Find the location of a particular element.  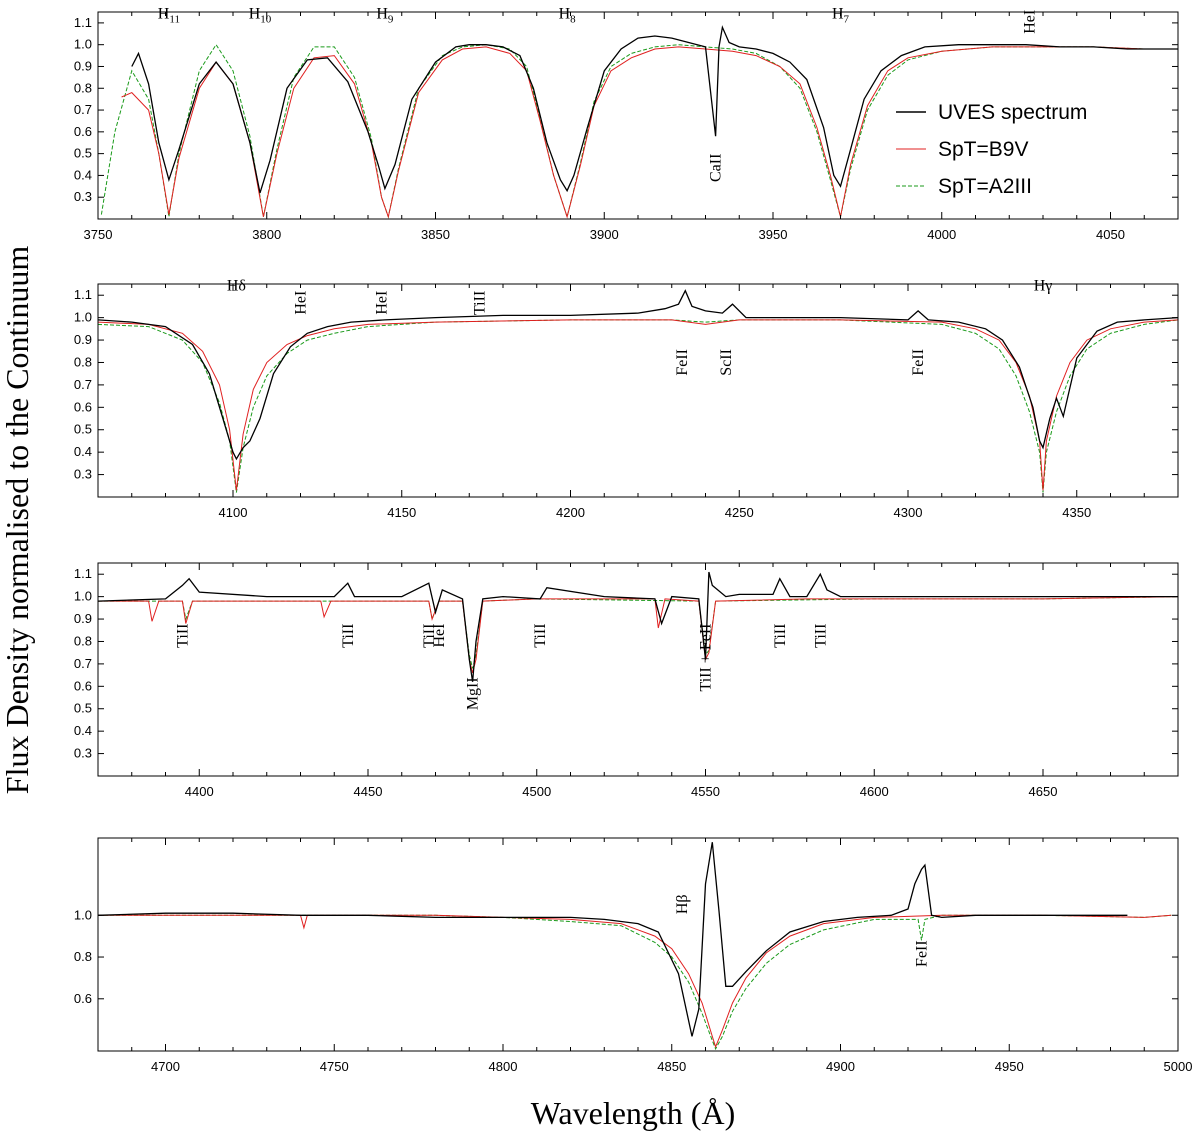

x-tick-label: 4700 is located at coordinates (165, 1066).